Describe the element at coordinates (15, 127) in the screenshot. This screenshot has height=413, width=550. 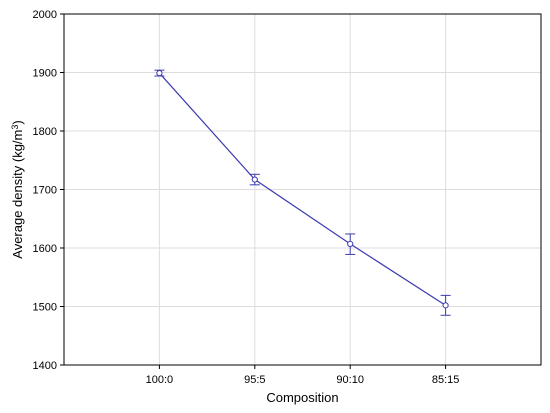
I see `y-axis-label-superscript: 3` at that location.